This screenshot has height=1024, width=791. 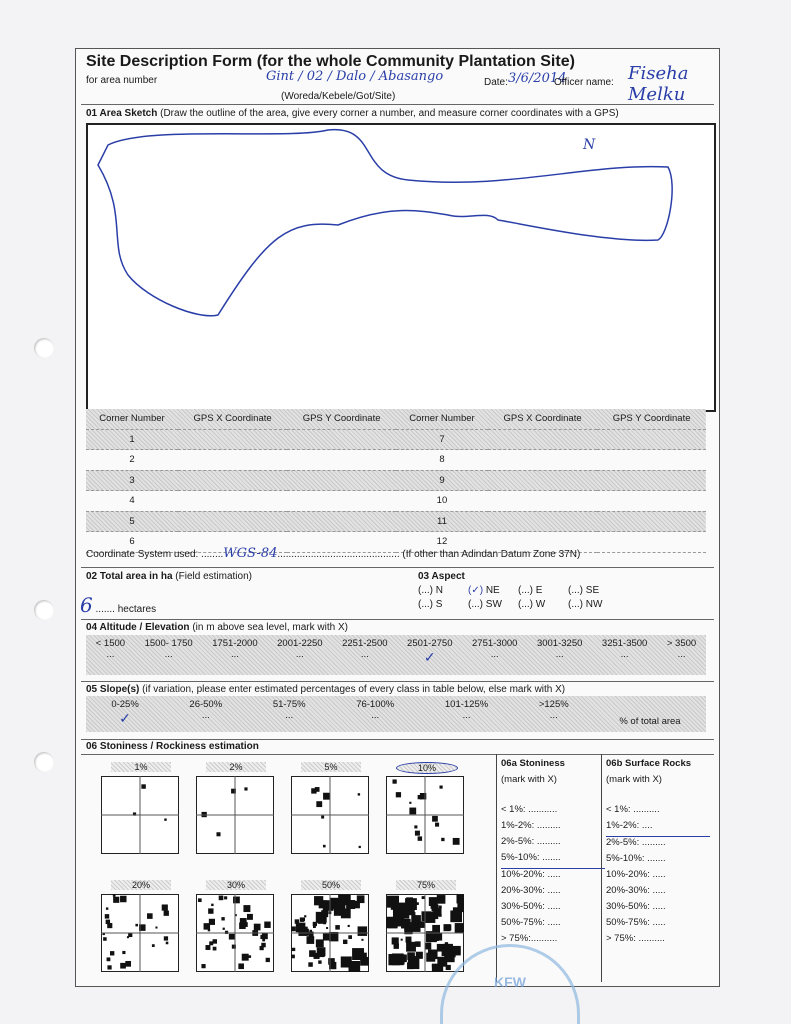 What do you see at coordinates (537, 78) in the screenshot?
I see `date-value: 3/6/2014` at bounding box center [537, 78].